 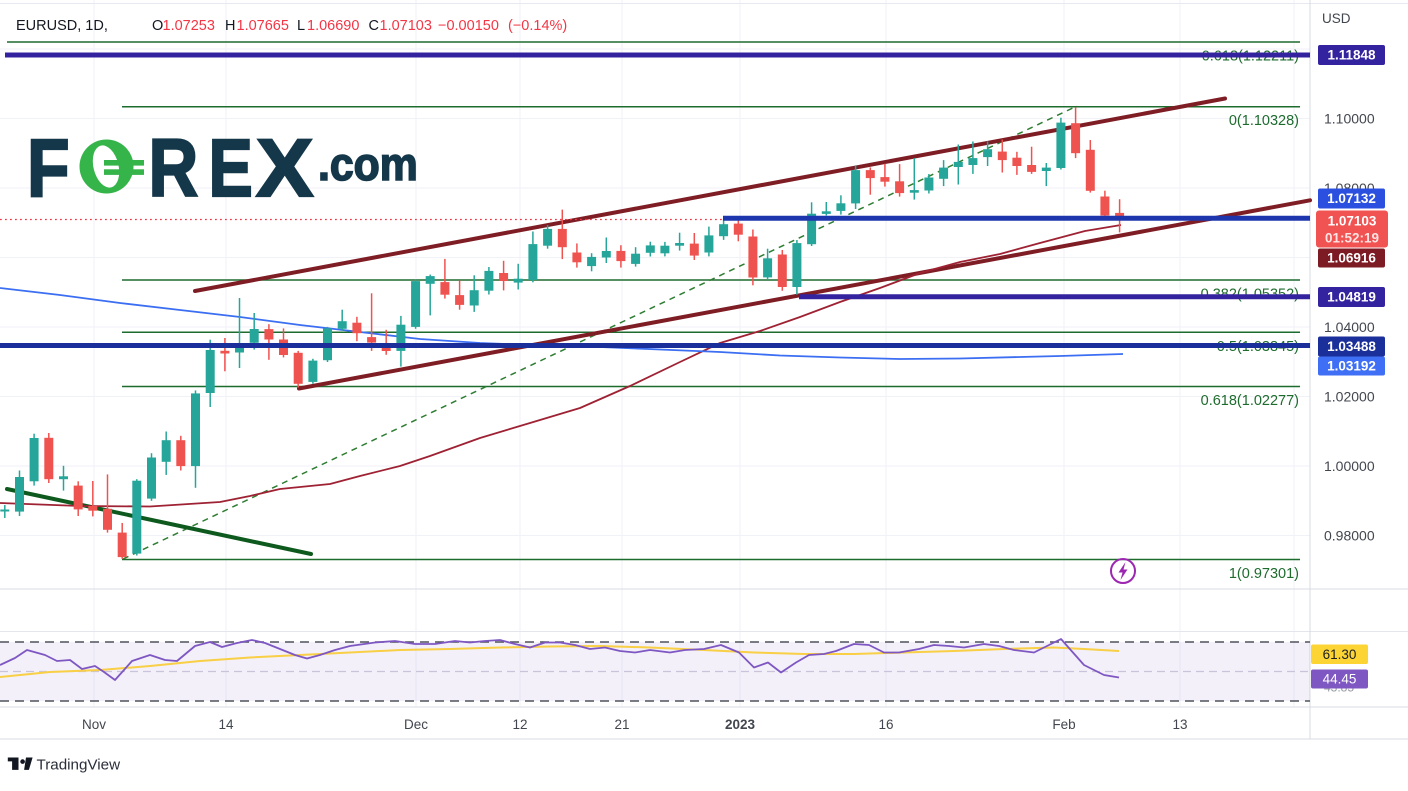 What do you see at coordinates (537, 26) in the screenshot?
I see `svg-text: (−0.14%)` at bounding box center [537, 26].